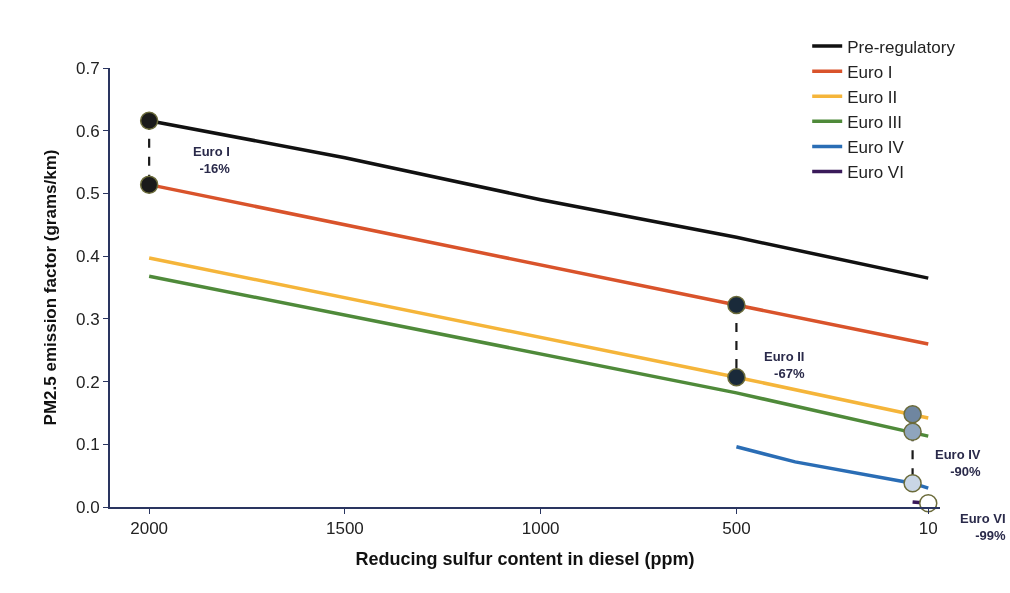  Describe the element at coordinates (87, 257) in the screenshot. I see `y-tick-label: 0.4` at that location.